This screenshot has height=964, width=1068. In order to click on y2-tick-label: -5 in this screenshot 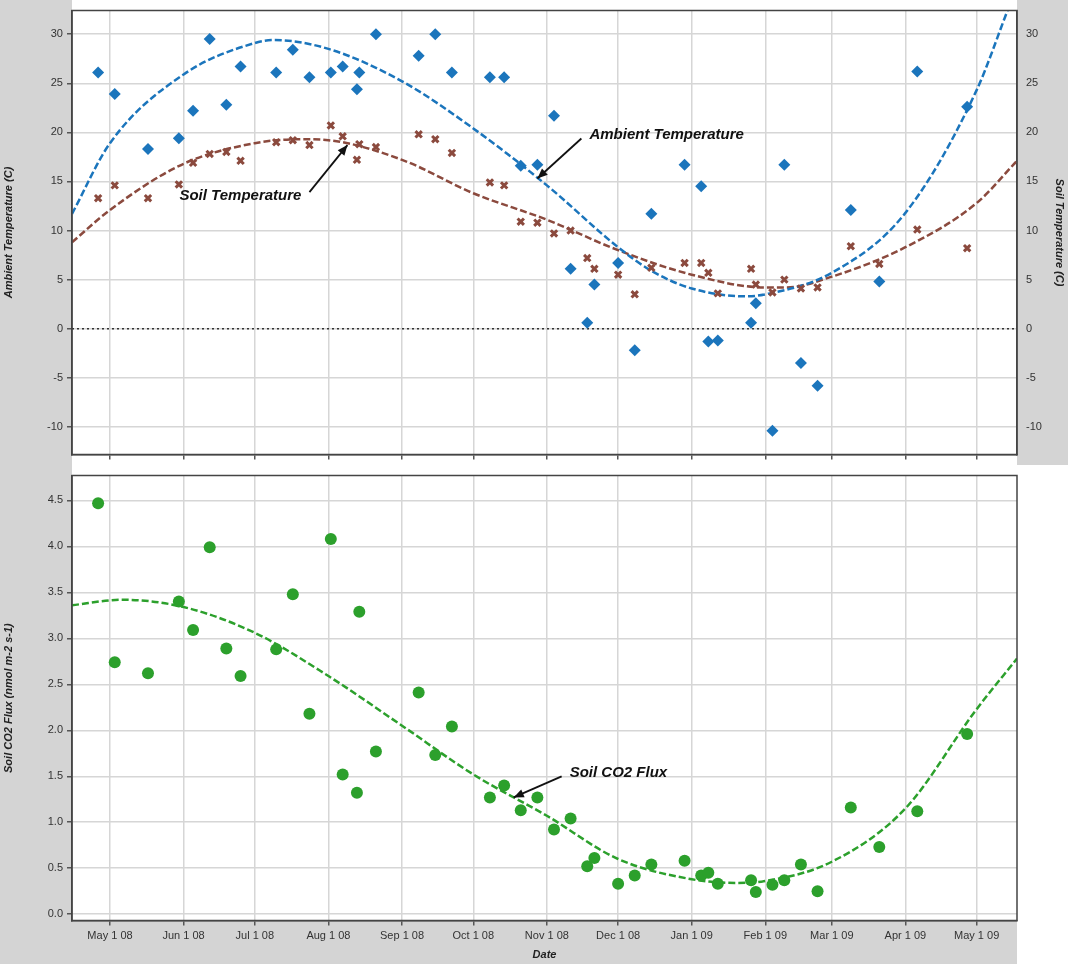, I will do `click(1031, 376)`.